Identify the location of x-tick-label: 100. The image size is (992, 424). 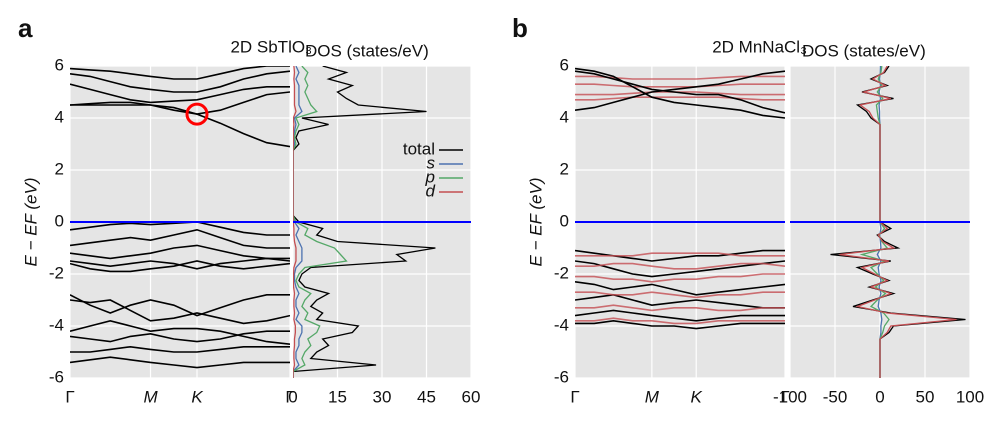
(970, 396).